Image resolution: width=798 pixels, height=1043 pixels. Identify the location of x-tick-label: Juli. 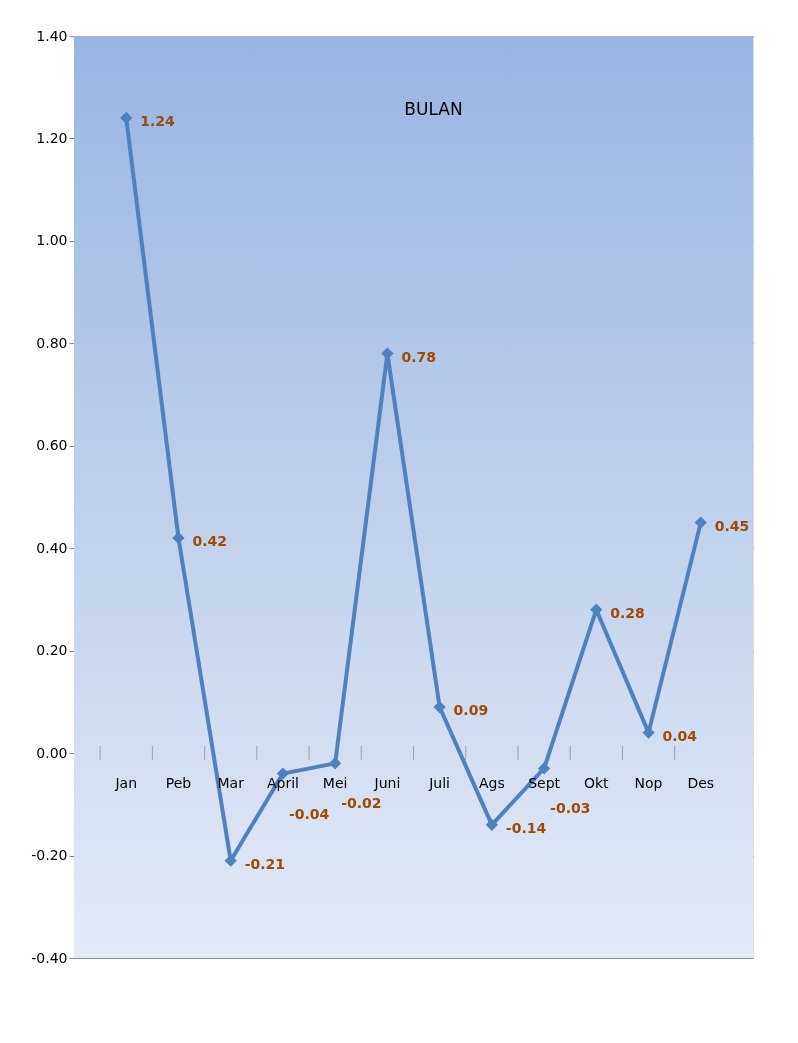
(439, 783).